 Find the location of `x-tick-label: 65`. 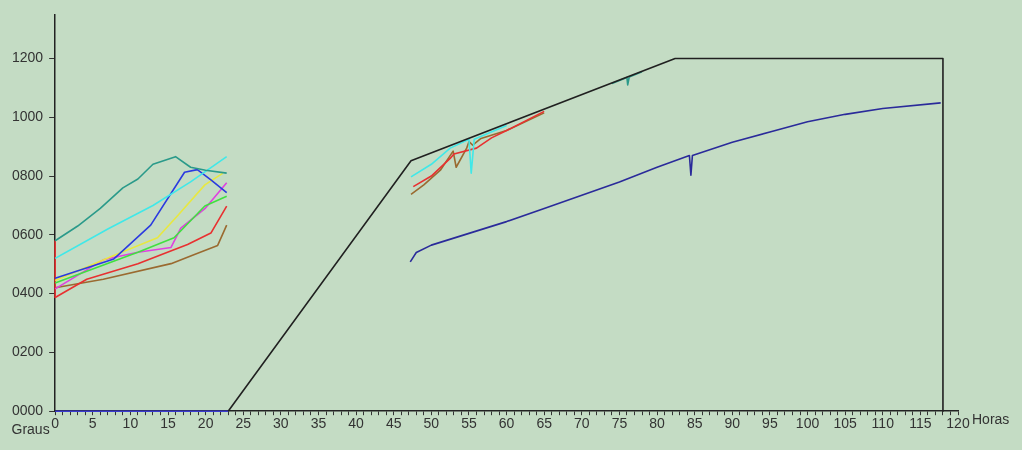

x-tick-label: 65 is located at coordinates (544, 423).